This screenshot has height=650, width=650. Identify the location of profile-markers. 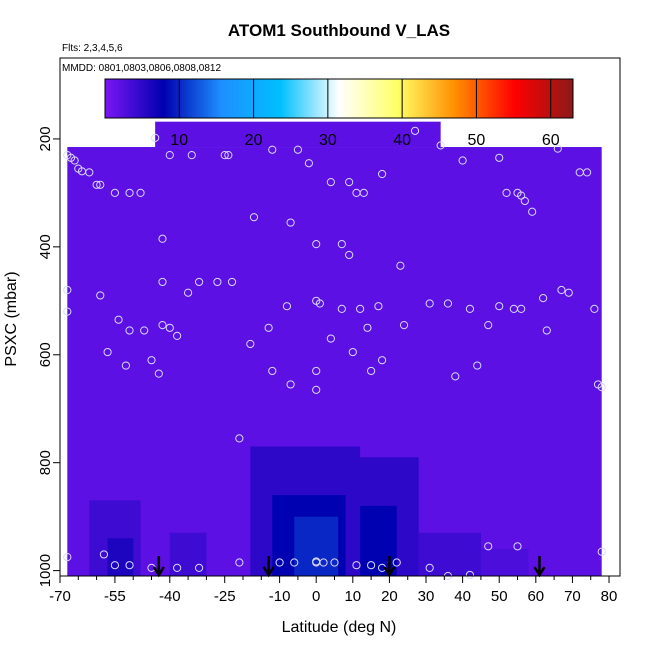
(349, 567).